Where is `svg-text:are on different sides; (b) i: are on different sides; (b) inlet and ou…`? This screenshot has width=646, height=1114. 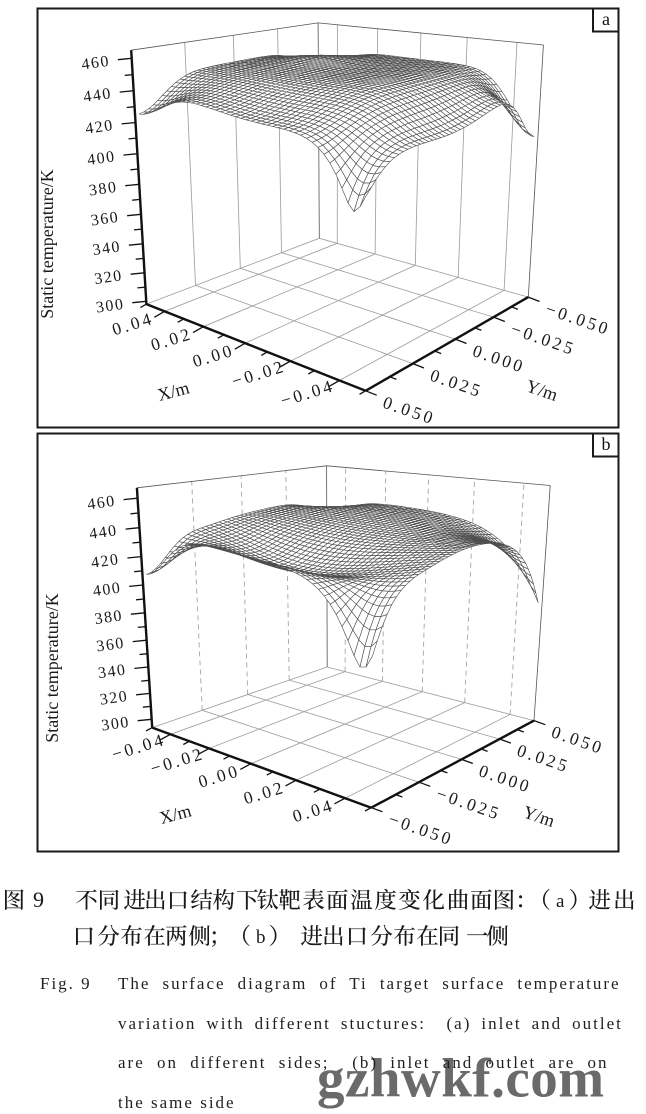
svg-text:are on different sides; (b) i: are on different sides; (b) inlet and ou… is located at coordinates (363, 1062).